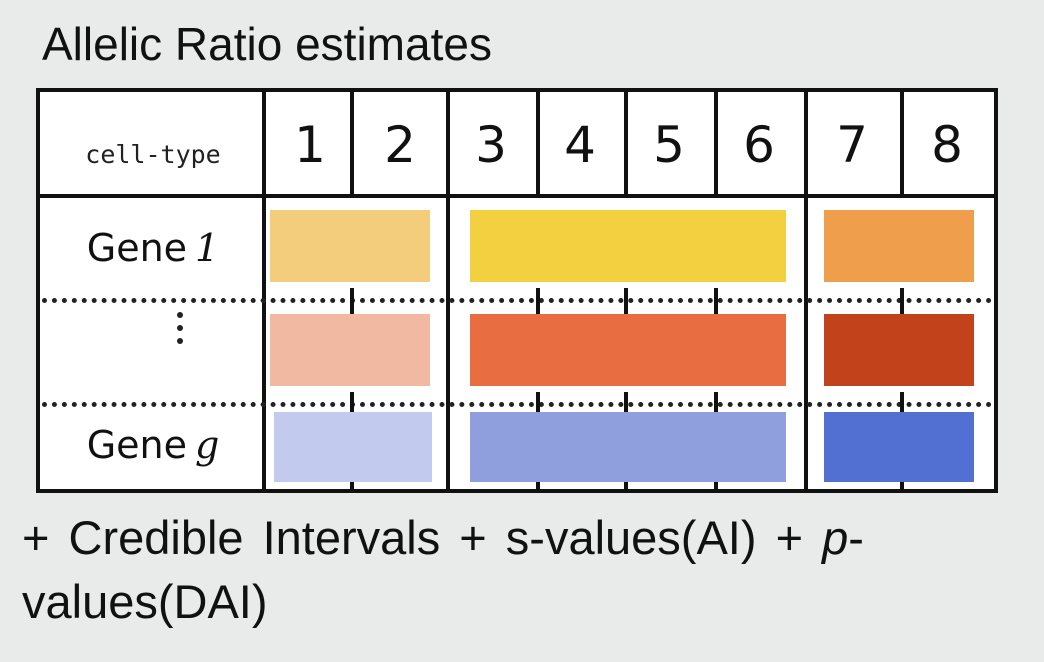 The height and width of the screenshot is (662, 1044). I want to click on column-header-8: 8, so click(947, 145).